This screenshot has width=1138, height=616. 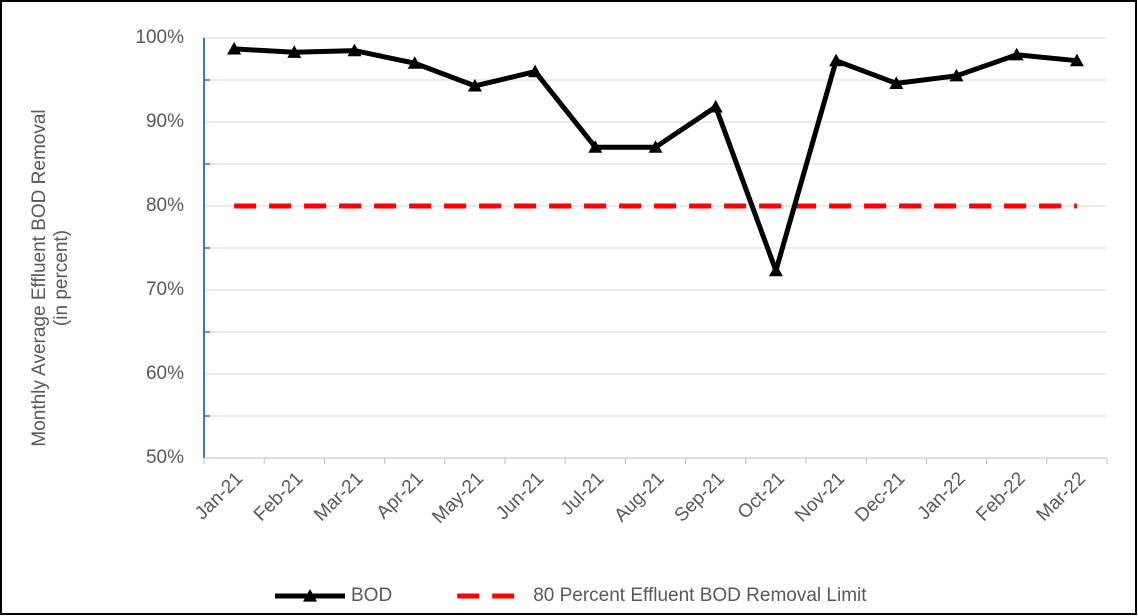 What do you see at coordinates (165, 289) in the screenshot?
I see `y-tick-label: 70%` at bounding box center [165, 289].